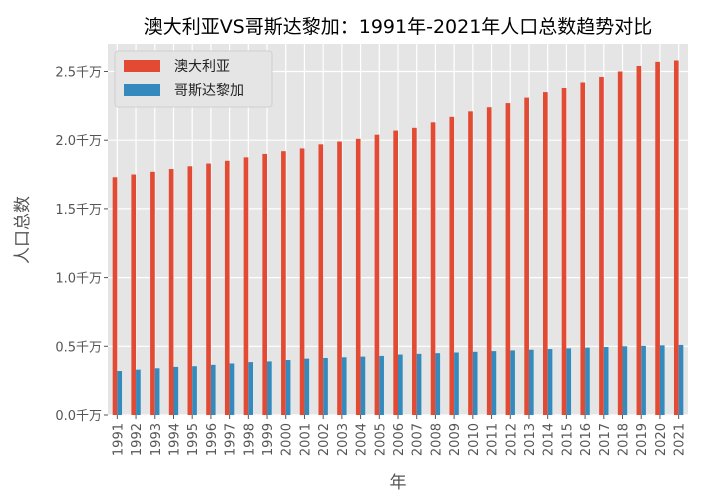 The image size is (724, 504). Describe the element at coordinates (193, 439) in the screenshot. I see `x-tick-label: 1995` at that location.